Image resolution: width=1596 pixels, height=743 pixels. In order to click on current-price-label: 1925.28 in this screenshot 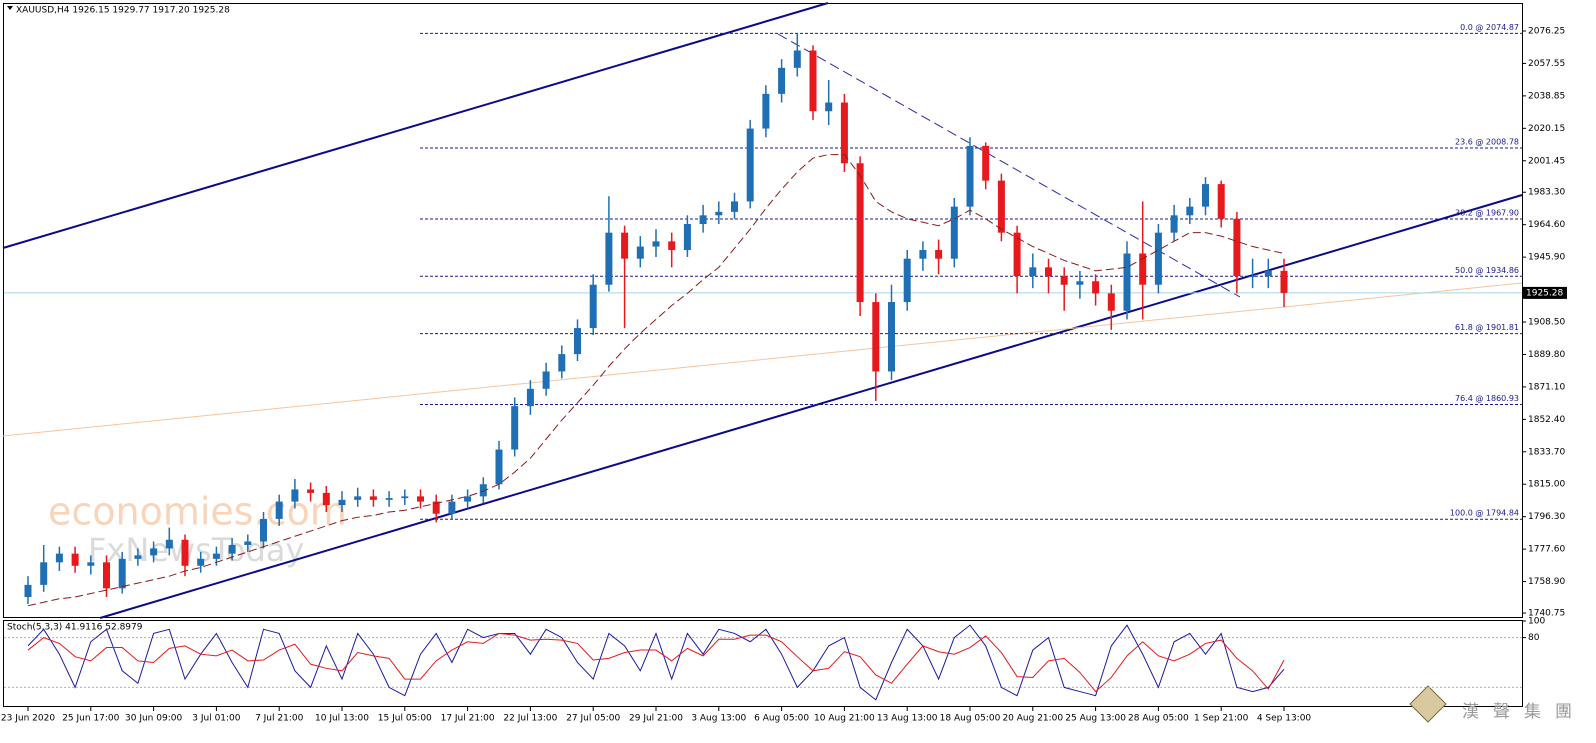, I will do `click(1544, 293)`.